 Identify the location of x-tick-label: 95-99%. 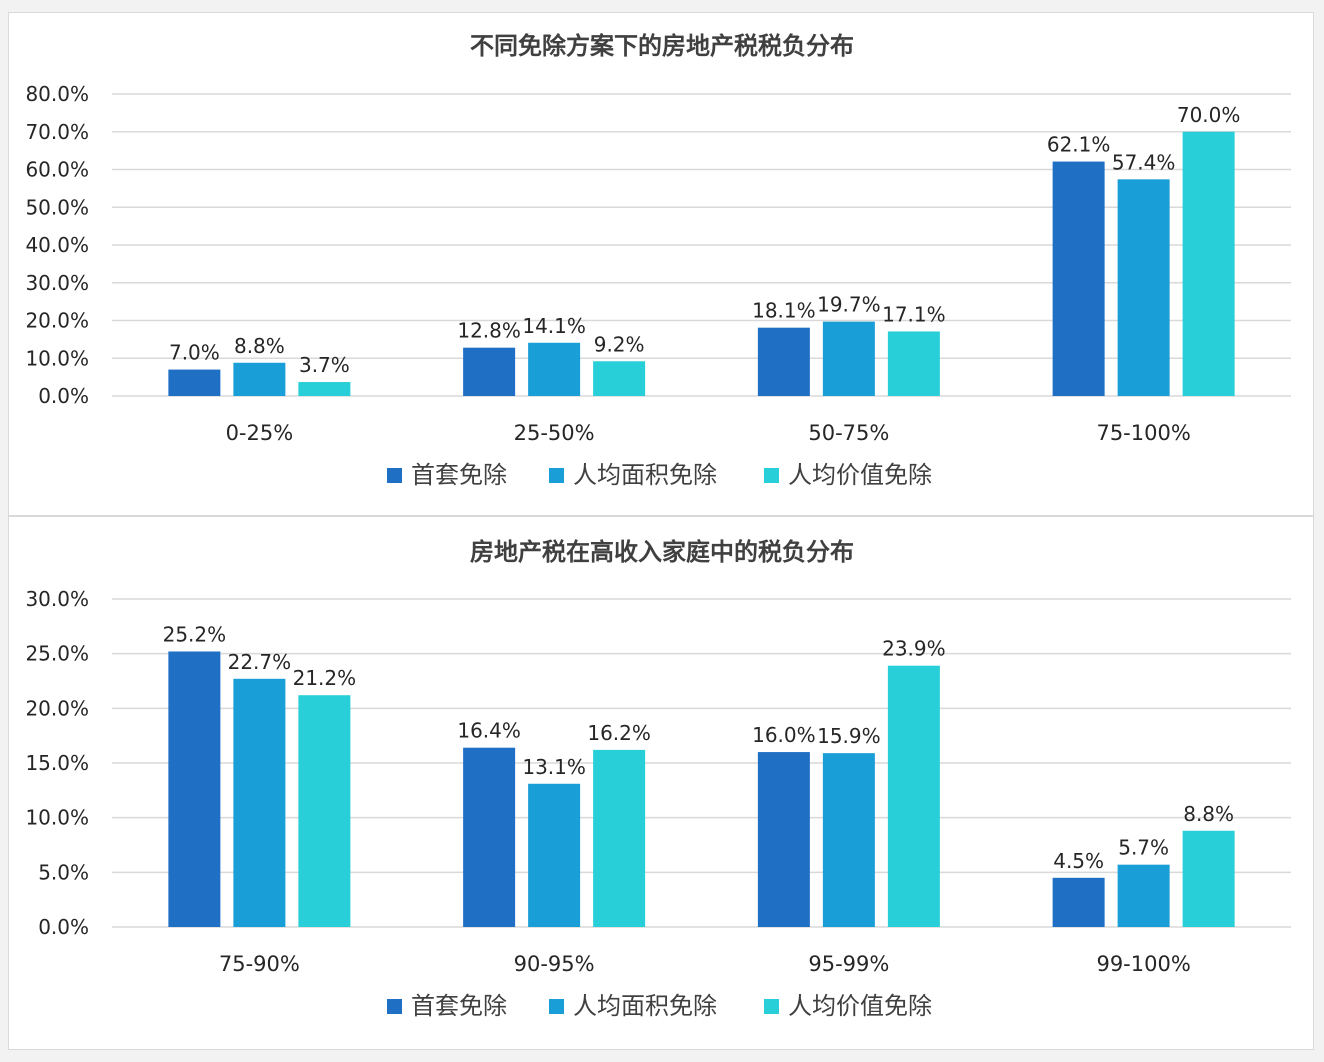
(848, 964).